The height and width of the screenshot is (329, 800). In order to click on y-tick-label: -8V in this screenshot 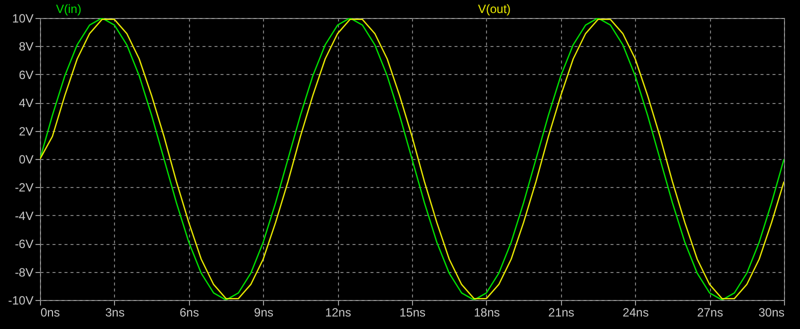, I will do `click(24, 272)`.